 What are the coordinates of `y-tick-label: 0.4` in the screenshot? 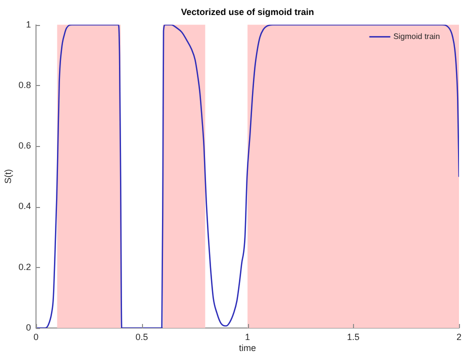 It's located at (24, 206).